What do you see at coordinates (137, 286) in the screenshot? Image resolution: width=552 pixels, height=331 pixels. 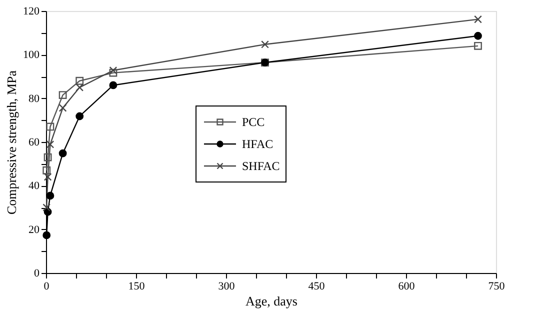 I see `x-tick-label: 150` at bounding box center [137, 286].